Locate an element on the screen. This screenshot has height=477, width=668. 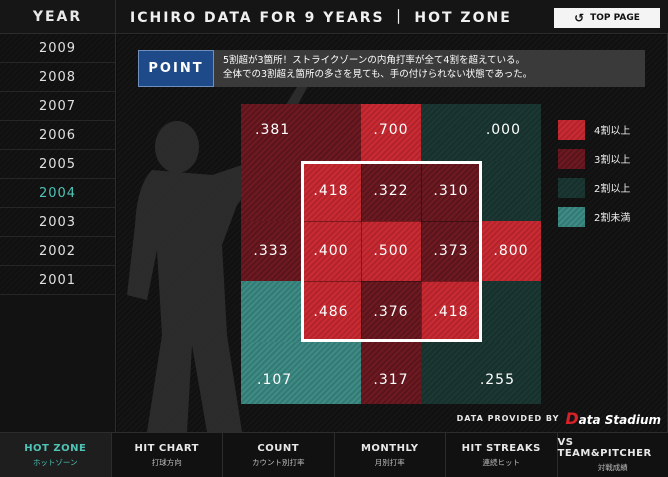
year-item-2001: 2001 is located at coordinates (57, 280).